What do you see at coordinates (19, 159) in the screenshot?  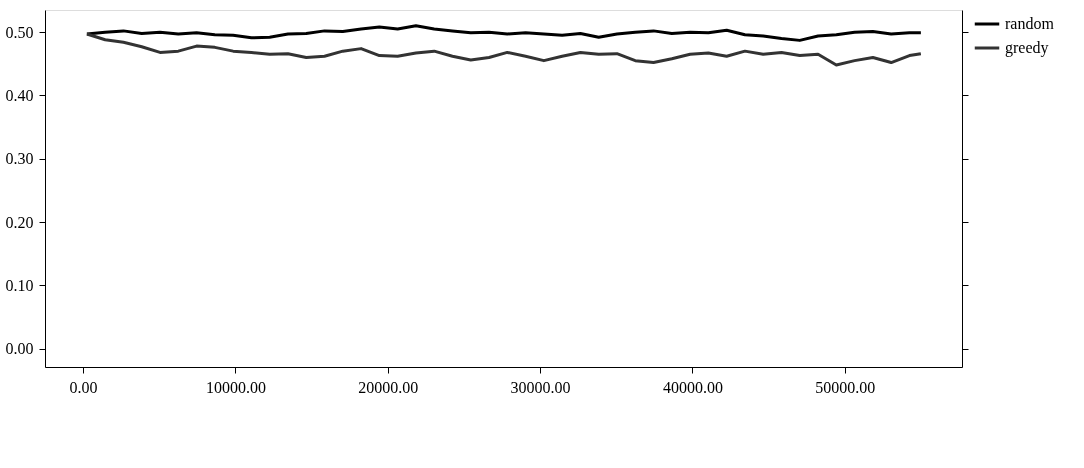 I see `y-tick-label: 0.30` at bounding box center [19, 159].